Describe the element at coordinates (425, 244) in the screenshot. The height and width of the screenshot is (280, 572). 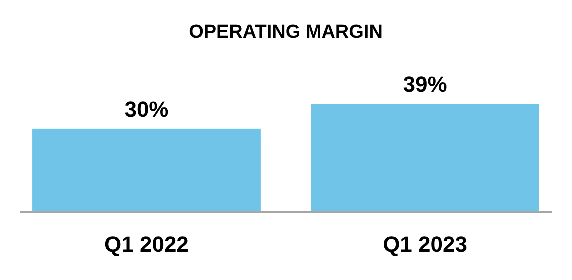
I see `x-tick-label: Q1 2023` at that location.